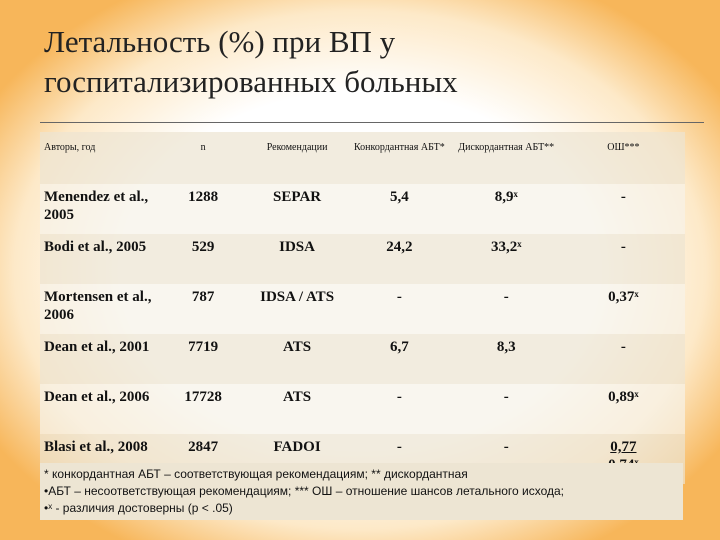 This screenshot has height=540, width=720. I want to click on table-cell: 0,37ˣ, so click(623, 297).